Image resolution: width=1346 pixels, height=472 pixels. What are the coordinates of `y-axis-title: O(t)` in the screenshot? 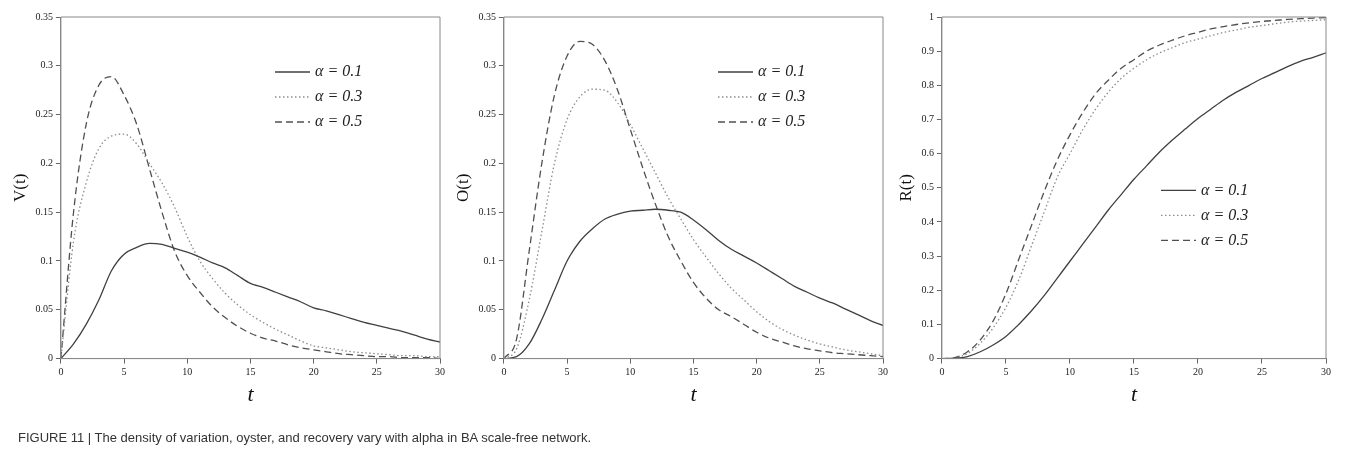 It's located at (462, 187).